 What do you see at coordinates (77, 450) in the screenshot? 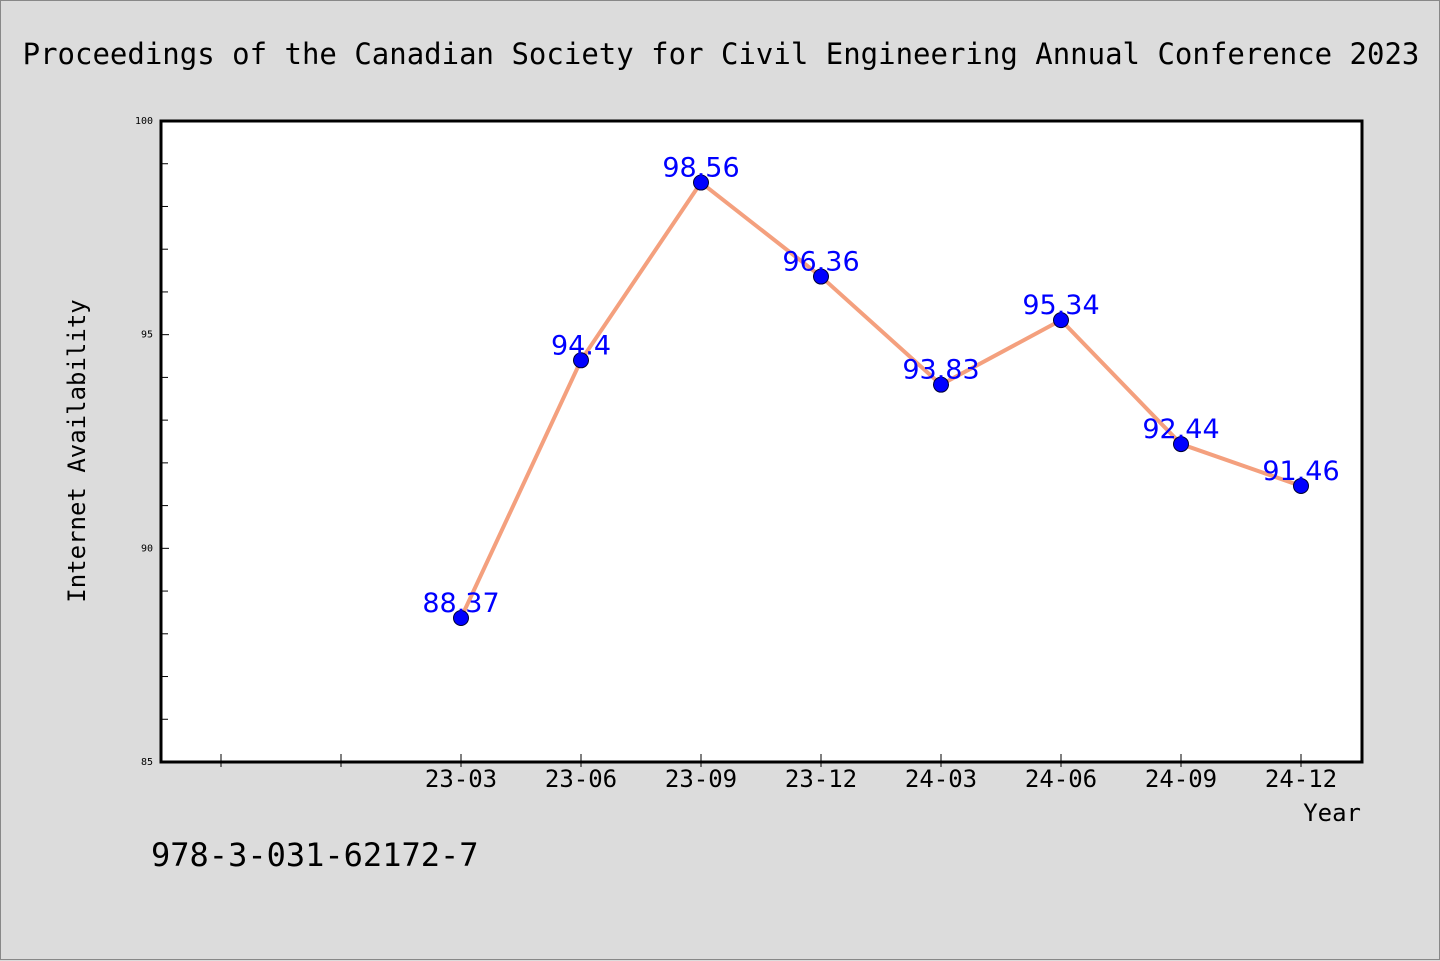
I see `y-axis-label: Internet Availability` at bounding box center [77, 450].